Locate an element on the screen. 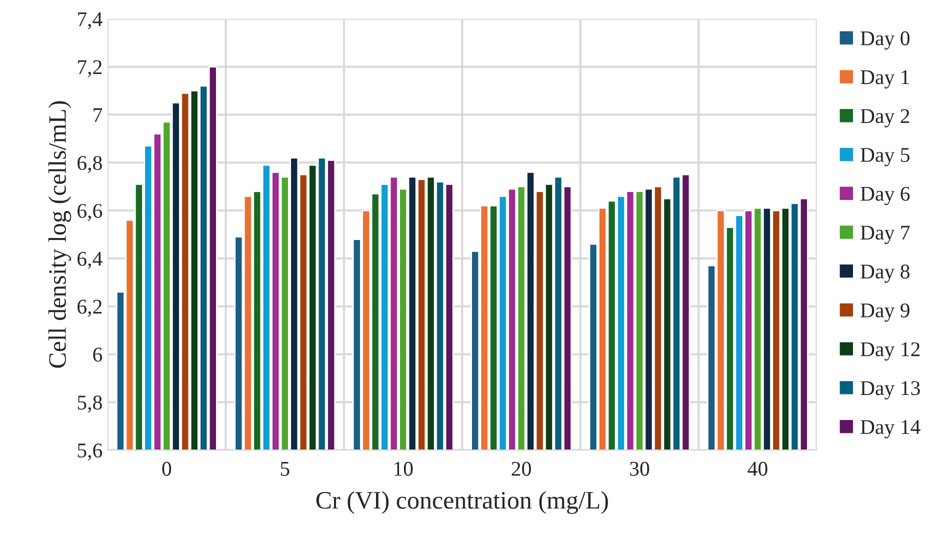  legend-label: Day 1 is located at coordinates (885, 79).